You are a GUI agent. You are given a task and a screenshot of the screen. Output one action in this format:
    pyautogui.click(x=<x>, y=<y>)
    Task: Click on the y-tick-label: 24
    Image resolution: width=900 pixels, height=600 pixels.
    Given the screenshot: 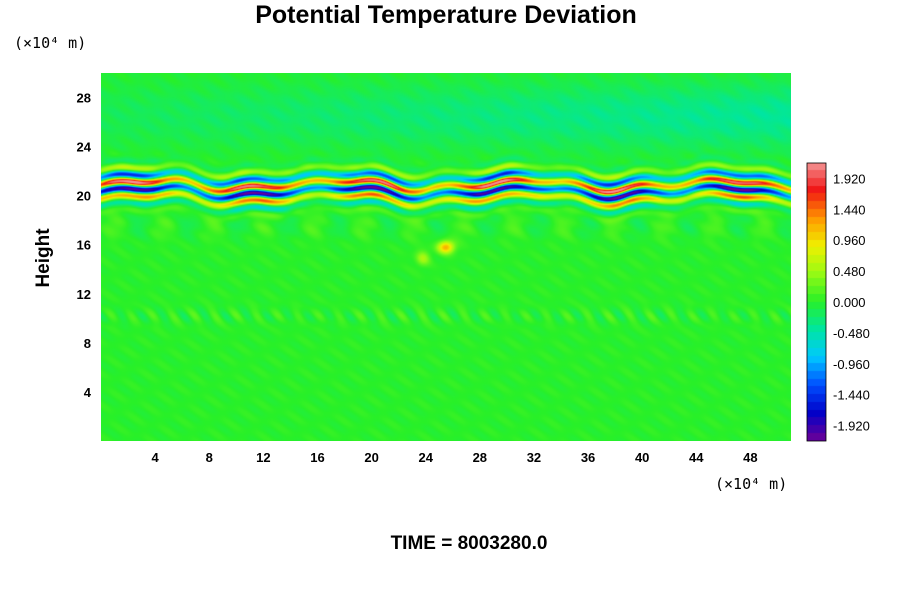 What is the action you would take?
    pyautogui.click(x=84, y=147)
    